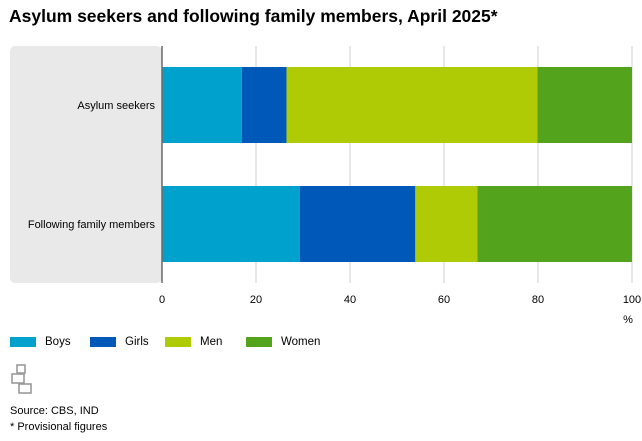  Describe the element at coordinates (54, 411) in the screenshot. I see `source-text: Source: CBS, IND` at that location.